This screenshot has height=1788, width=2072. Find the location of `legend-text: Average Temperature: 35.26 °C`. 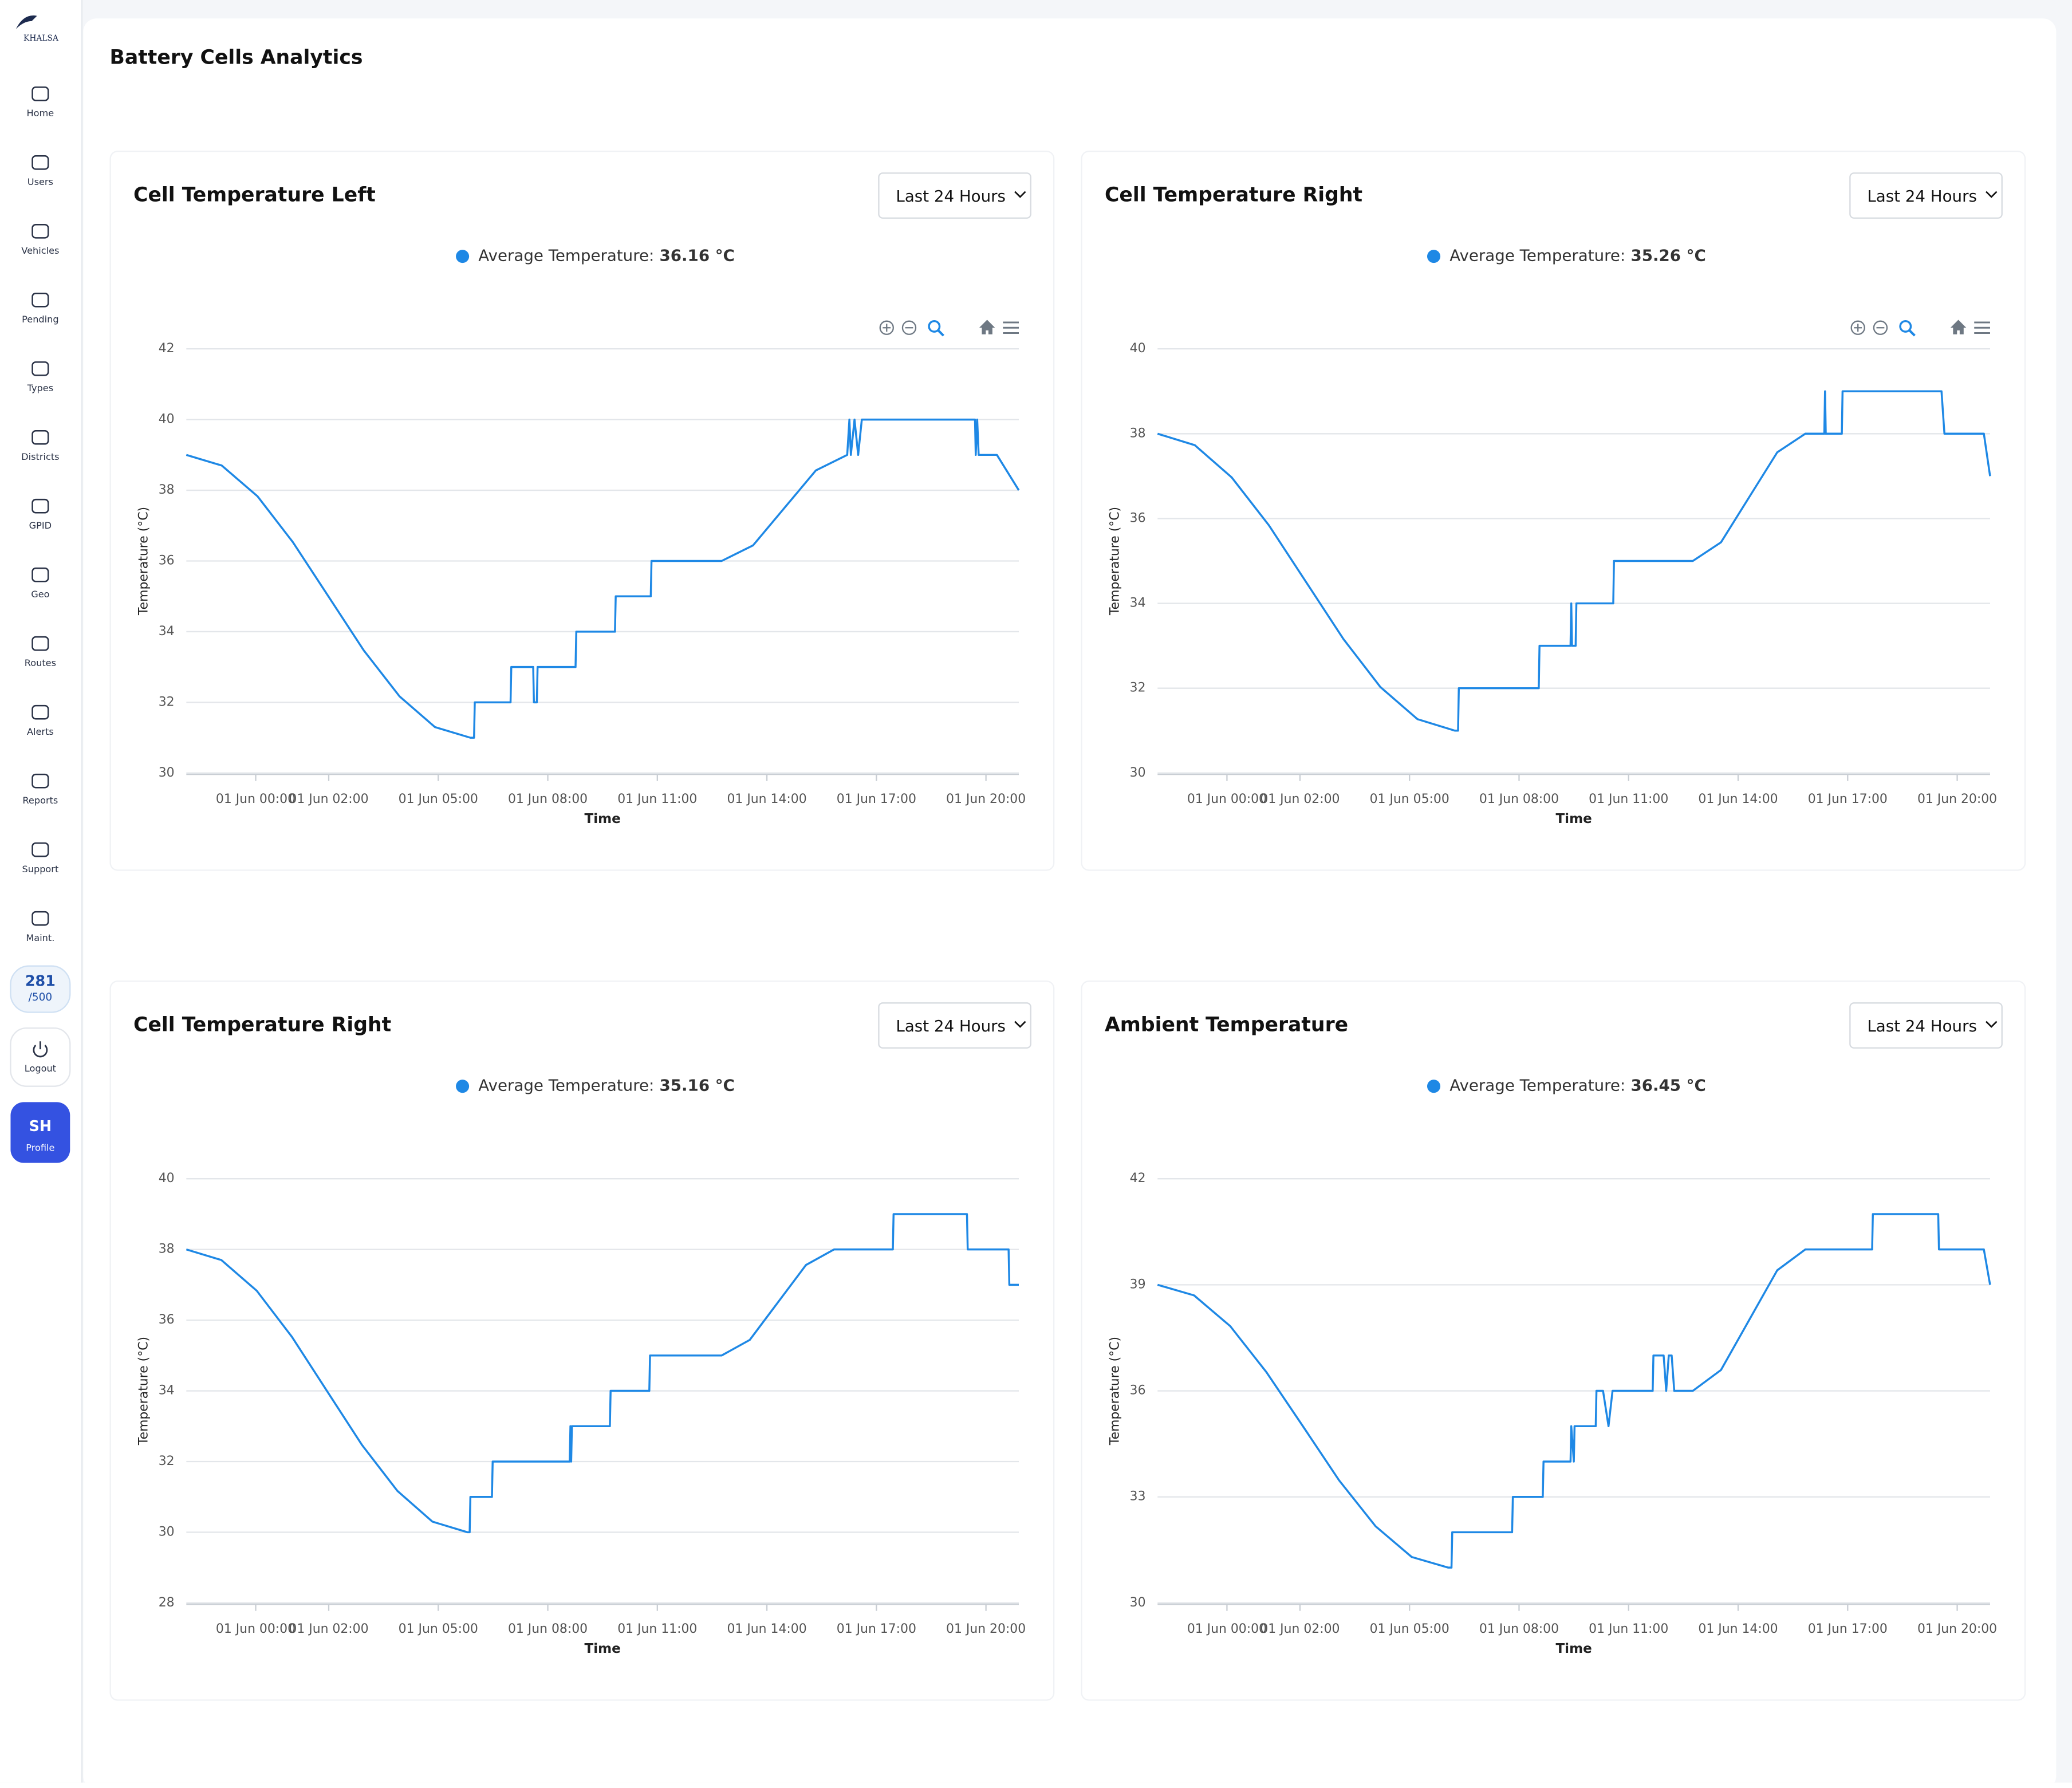

legend-text: Average Temperature: 35.26 °C is located at coordinates (1577, 256).